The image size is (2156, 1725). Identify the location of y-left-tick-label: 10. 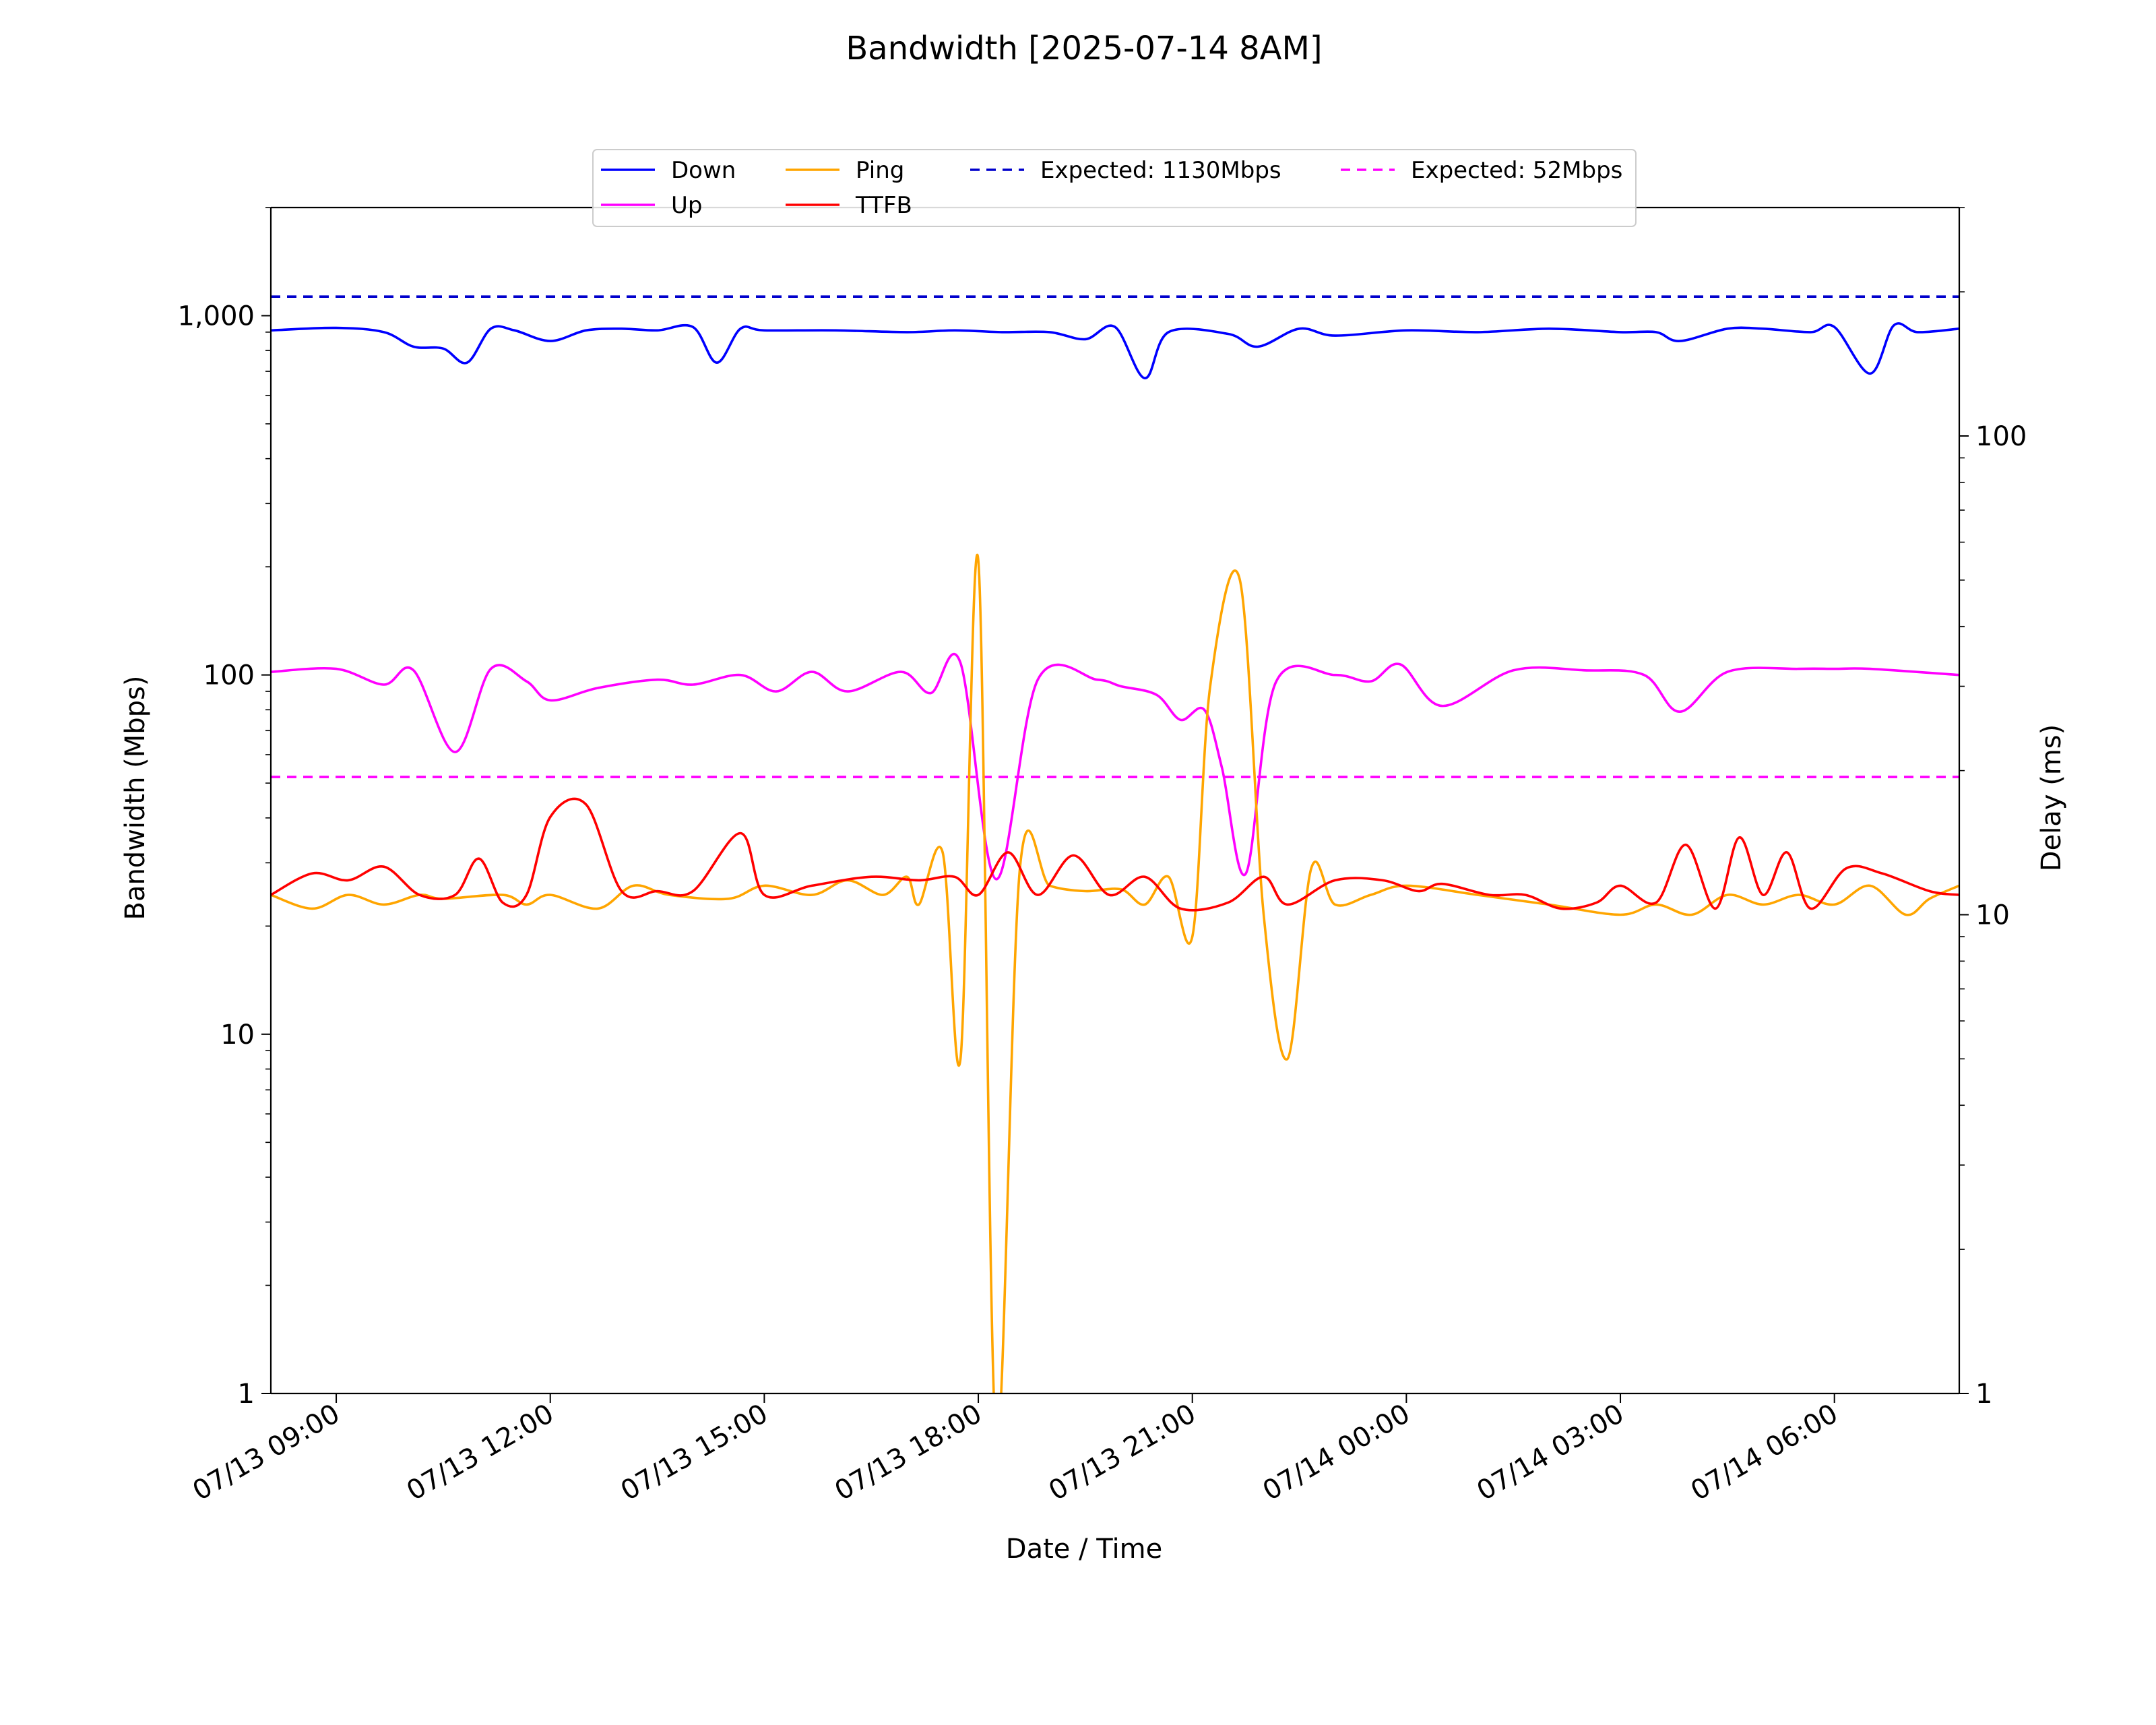
(237, 1035).